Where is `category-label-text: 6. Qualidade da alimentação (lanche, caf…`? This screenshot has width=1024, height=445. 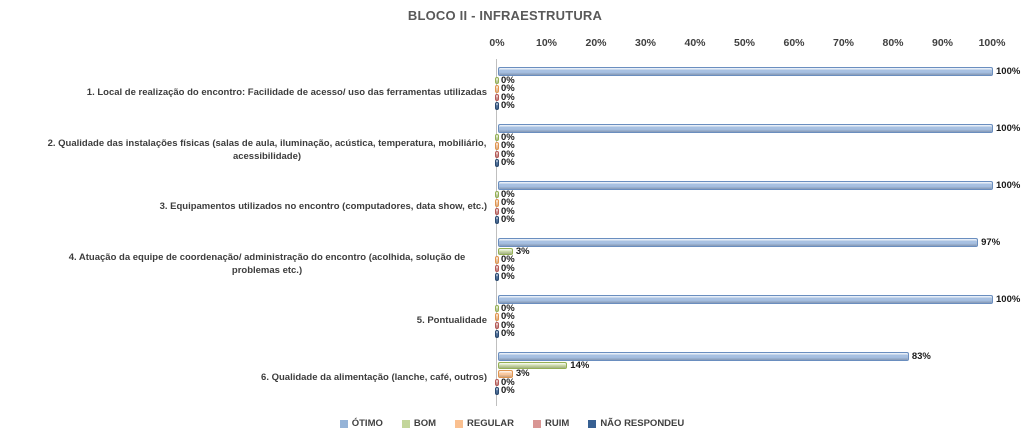
category-label-text: 6. Qualidade da alimentação (lanche, caf… is located at coordinates (374, 378).